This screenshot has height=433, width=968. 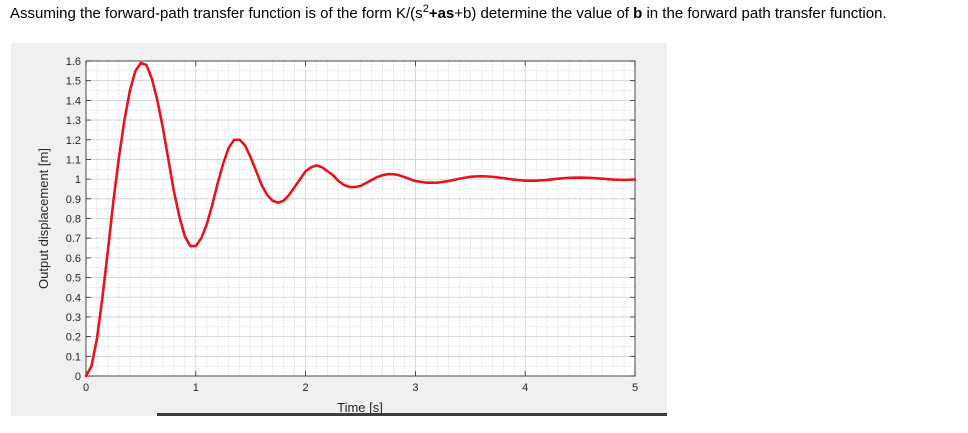 I want to click on y-tick-label: 0.2, so click(x=73, y=338).